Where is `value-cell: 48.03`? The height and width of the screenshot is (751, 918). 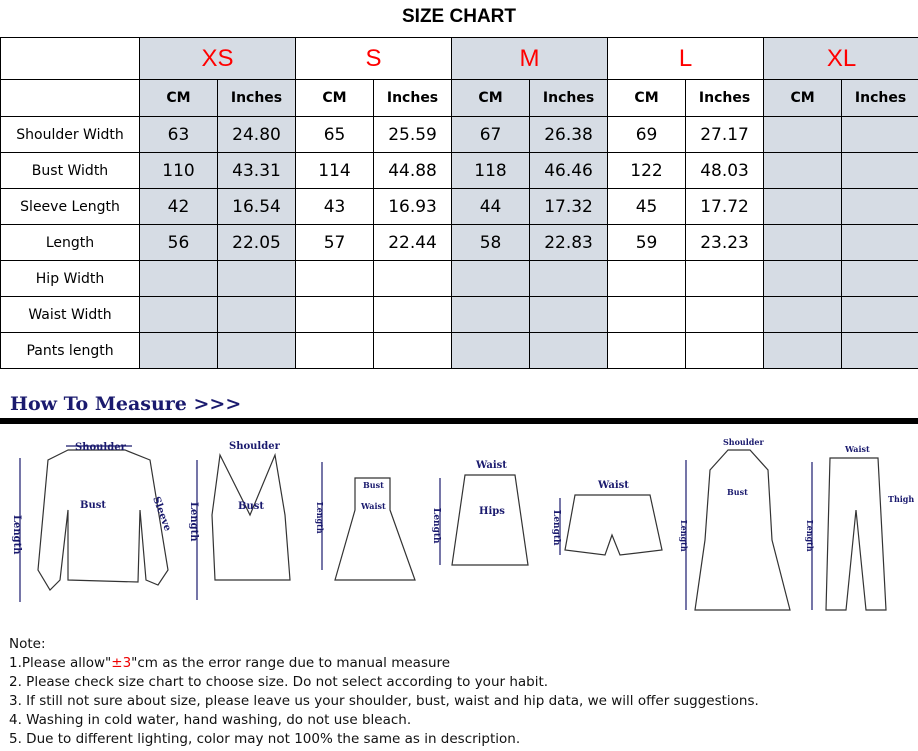 value-cell: 48.03 is located at coordinates (725, 170).